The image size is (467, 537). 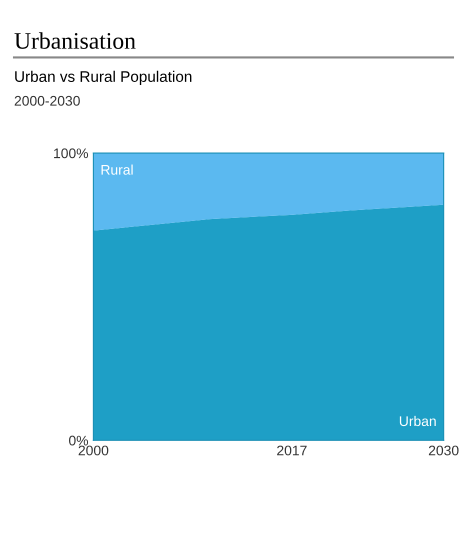 I want to click on x-tick-label: 2030, so click(x=443, y=451).